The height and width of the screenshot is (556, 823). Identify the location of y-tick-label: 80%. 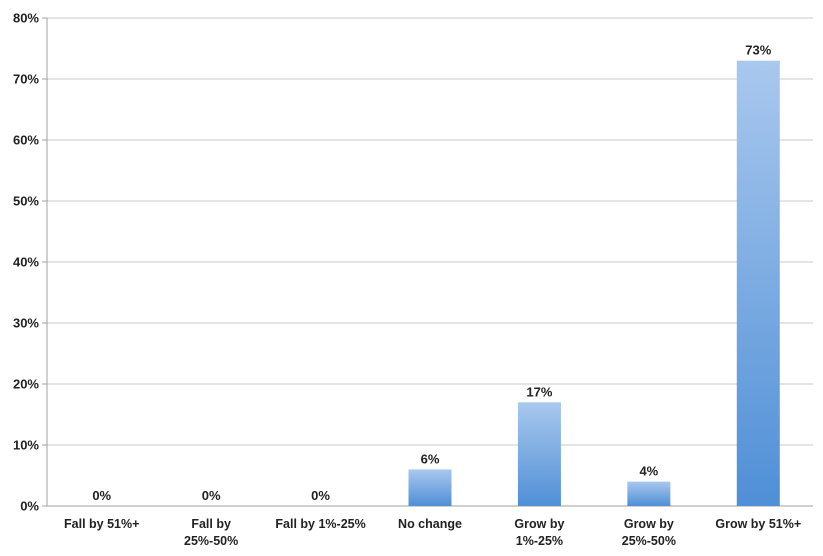
(26, 18).